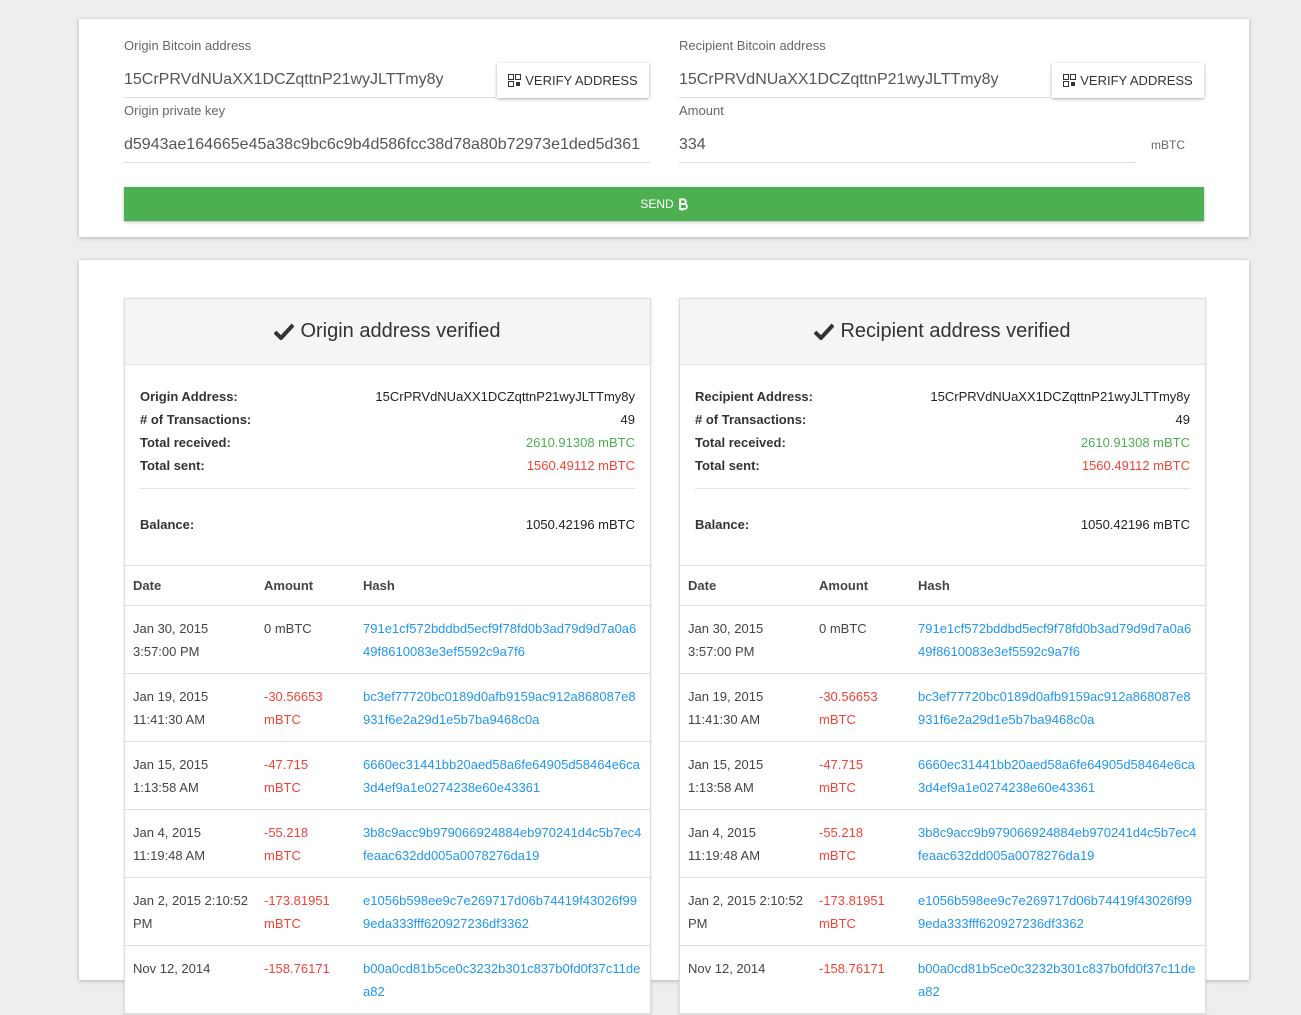 This screenshot has width=1301, height=1015. I want to click on recipient-input: 15CrPRVdNUaXX1DCZqttnP21wyJLTTmy8y, so click(839, 79).